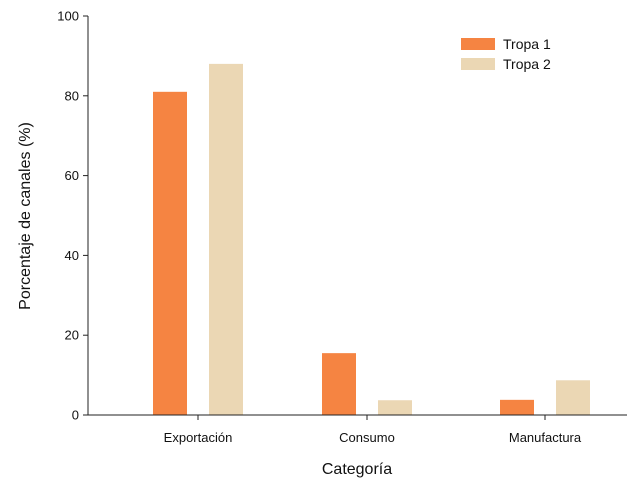  What do you see at coordinates (545, 437) in the screenshot?
I see `x-tick-label: Manufactura` at bounding box center [545, 437].